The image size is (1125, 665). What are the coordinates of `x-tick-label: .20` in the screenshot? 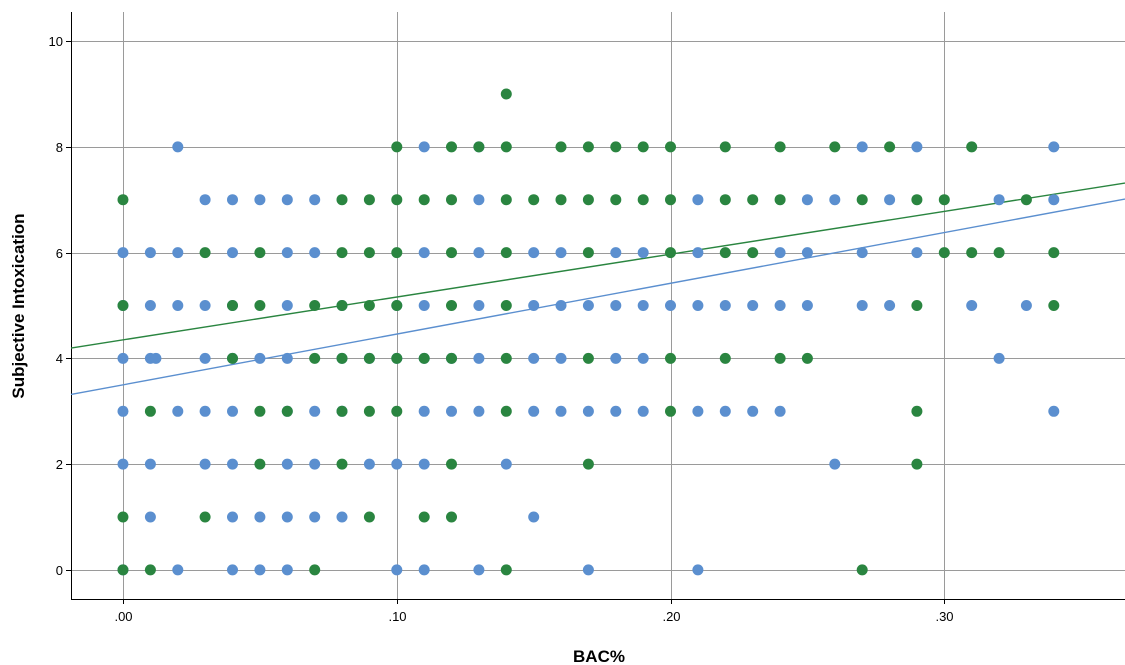 It's located at (671, 616).